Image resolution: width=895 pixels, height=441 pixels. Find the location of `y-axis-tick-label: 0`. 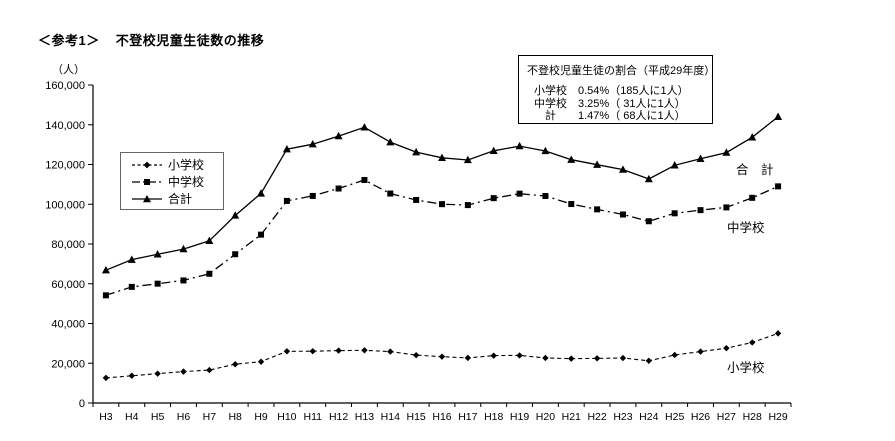

y-axis-tick-label: 0 is located at coordinates (82, 404).